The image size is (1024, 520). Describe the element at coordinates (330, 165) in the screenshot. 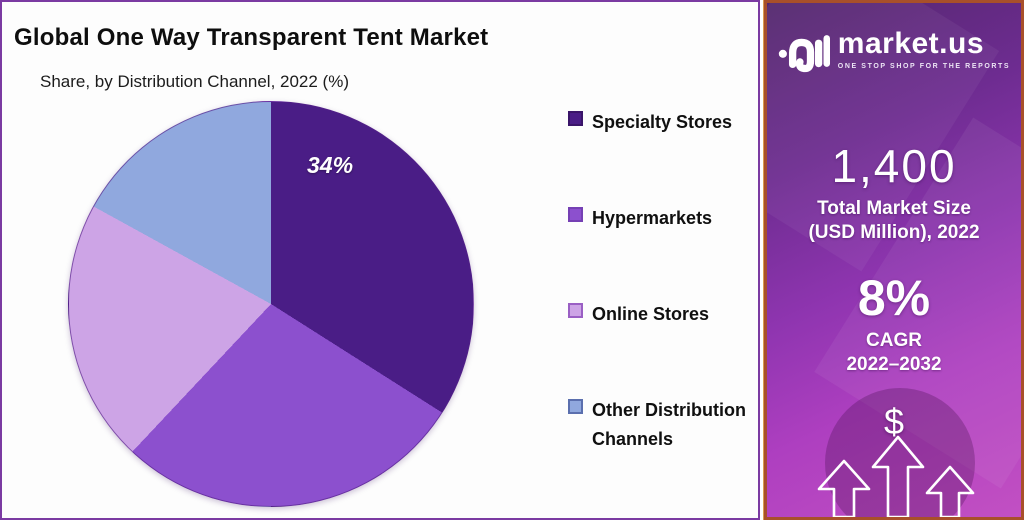

I see `pie-slice-value-label: 34%` at that location.